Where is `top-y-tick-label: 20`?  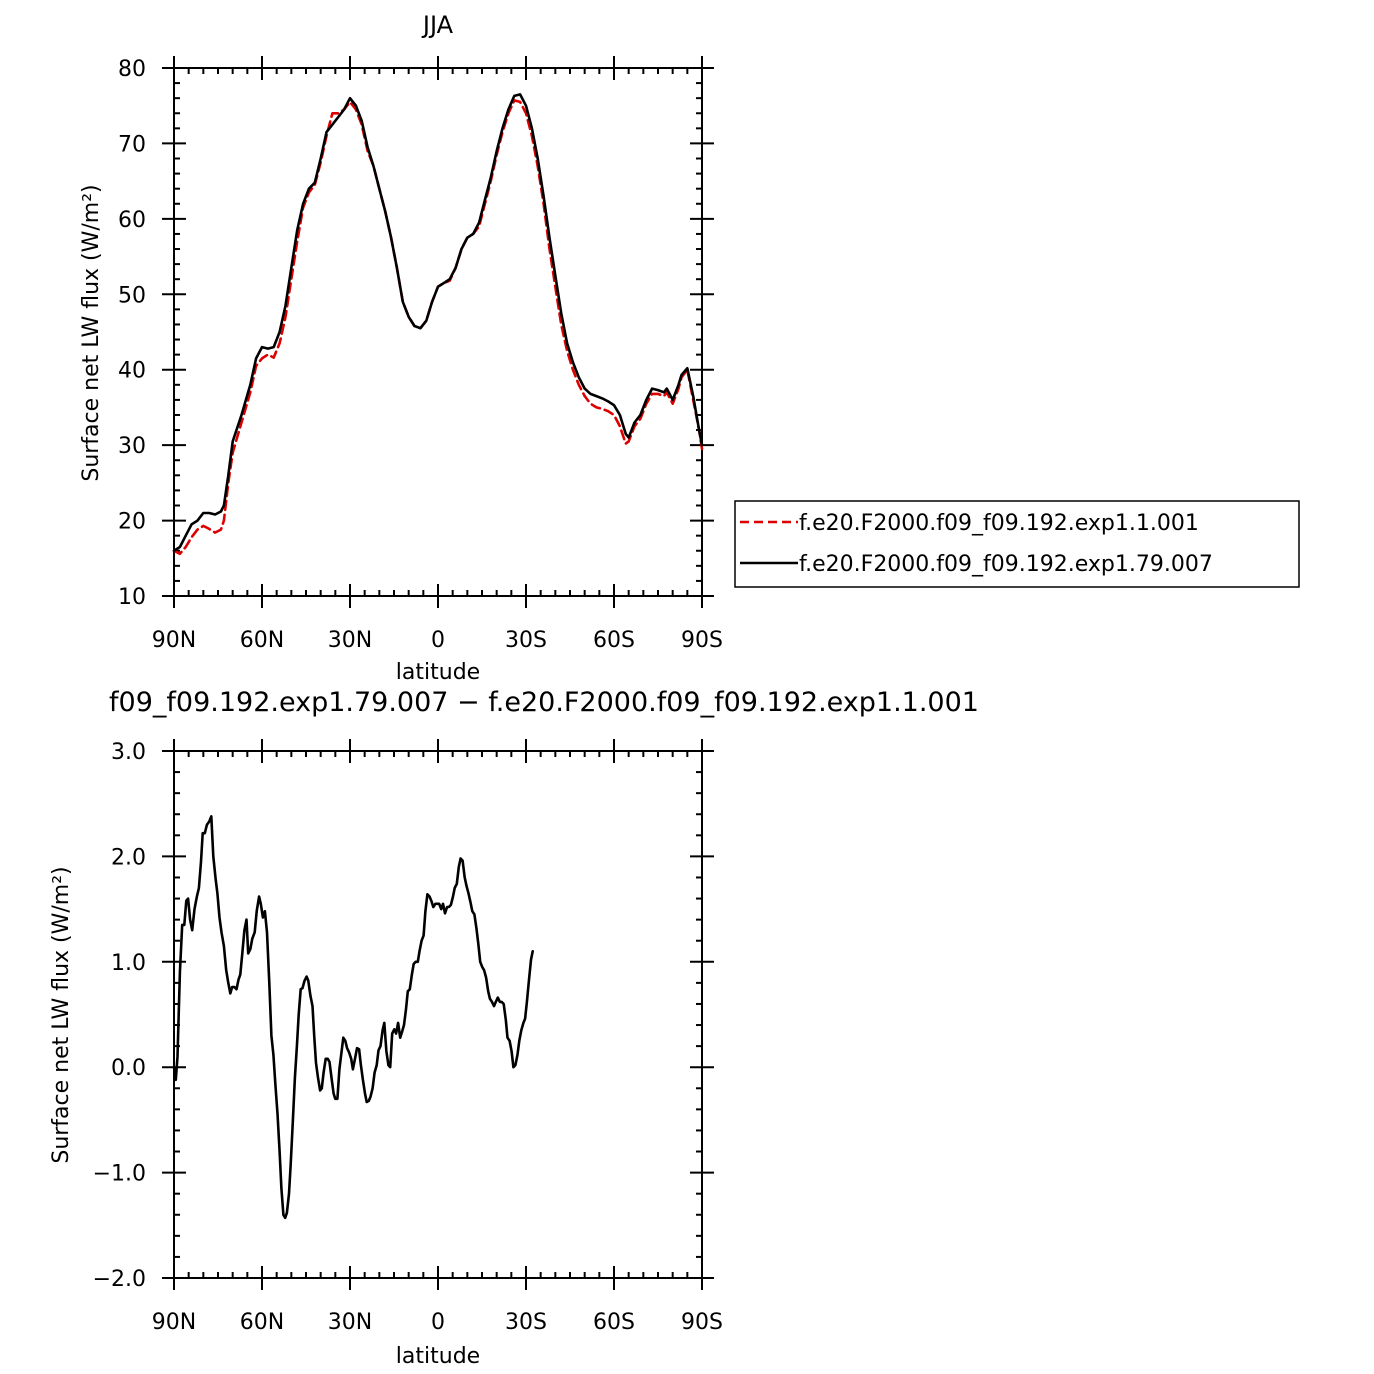
top-y-tick-label: 20 is located at coordinates (132, 522).